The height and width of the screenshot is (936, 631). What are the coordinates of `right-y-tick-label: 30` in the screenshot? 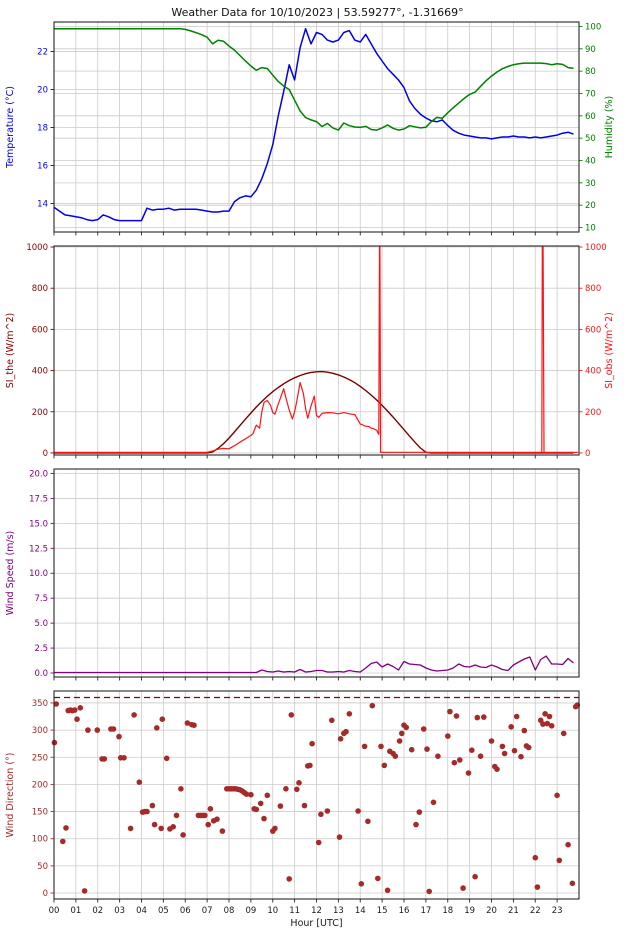 It's located at (590, 184).